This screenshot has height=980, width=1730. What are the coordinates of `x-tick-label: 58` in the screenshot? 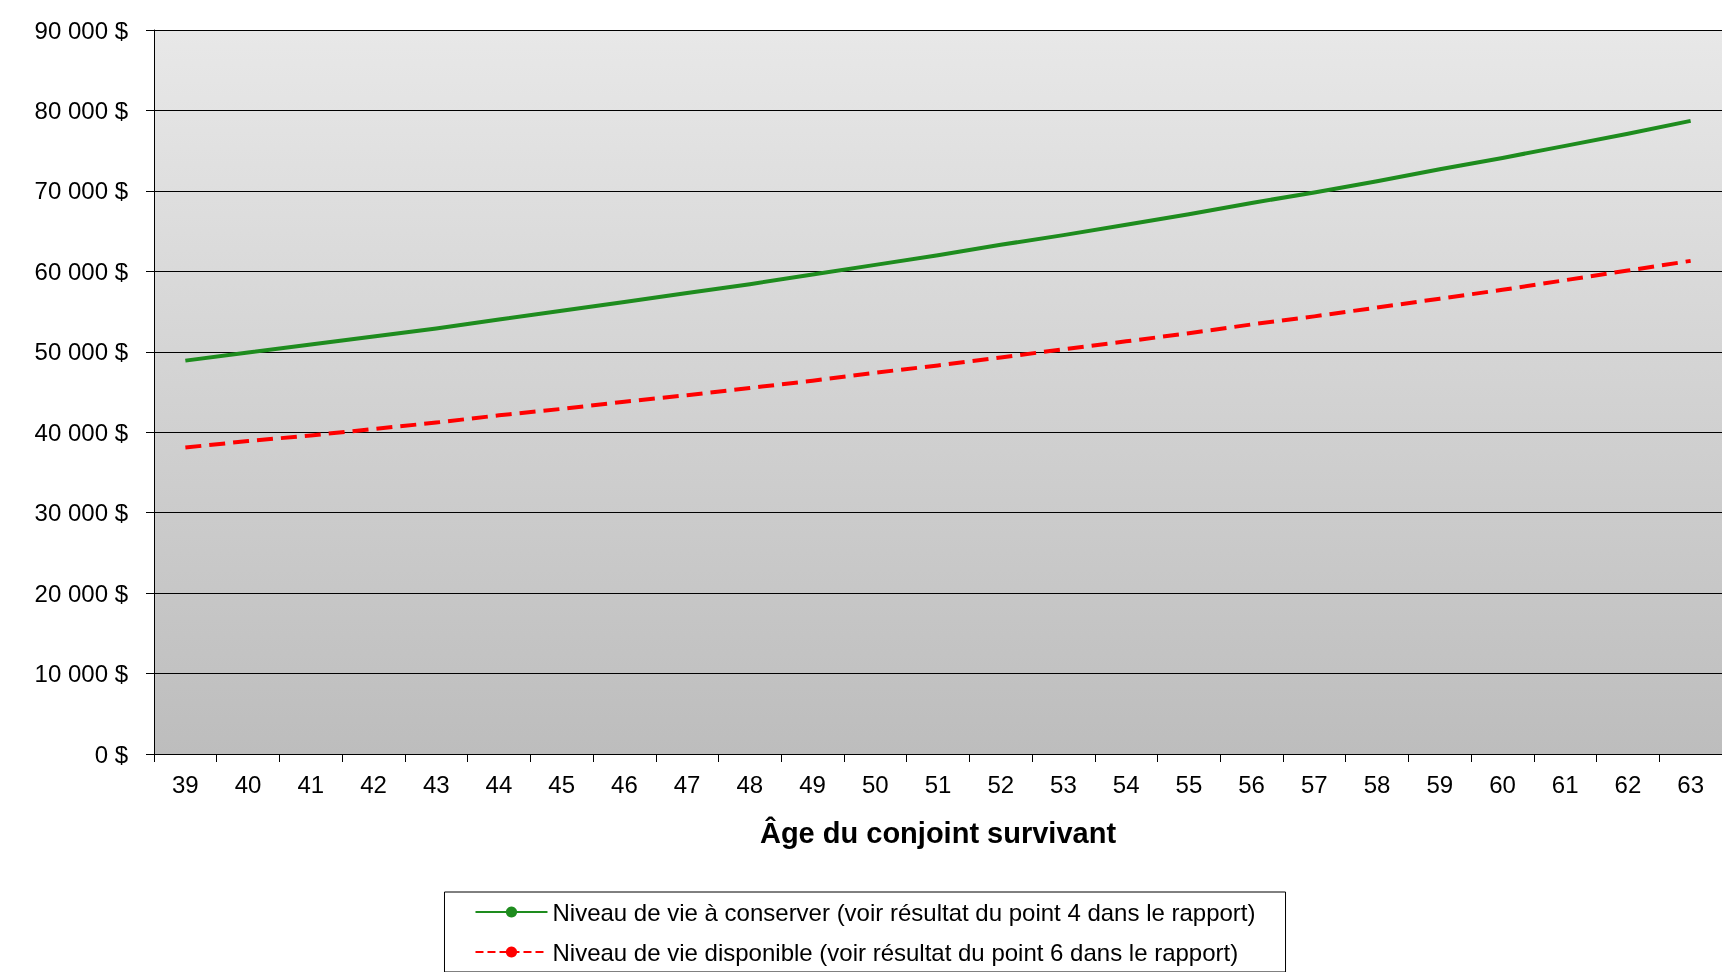 It's located at (1377, 784).